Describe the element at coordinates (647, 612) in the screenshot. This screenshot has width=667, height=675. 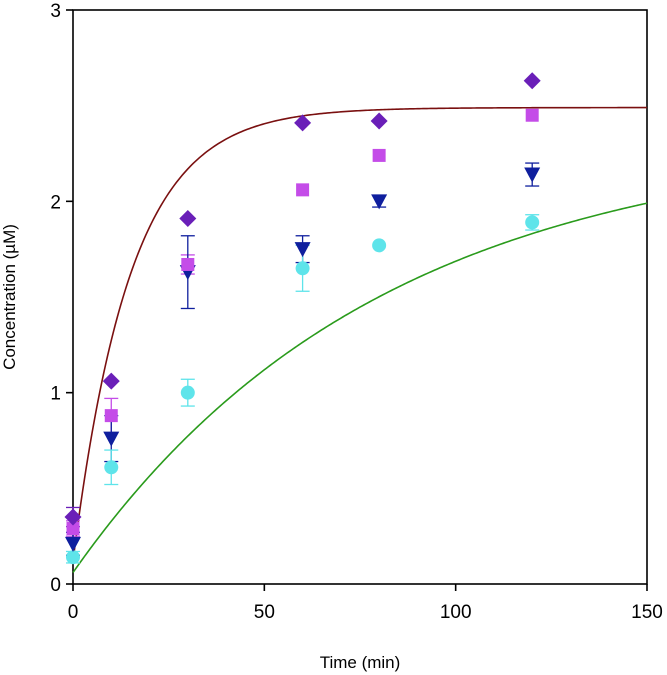
I see `x-tick-label: 150` at that location.